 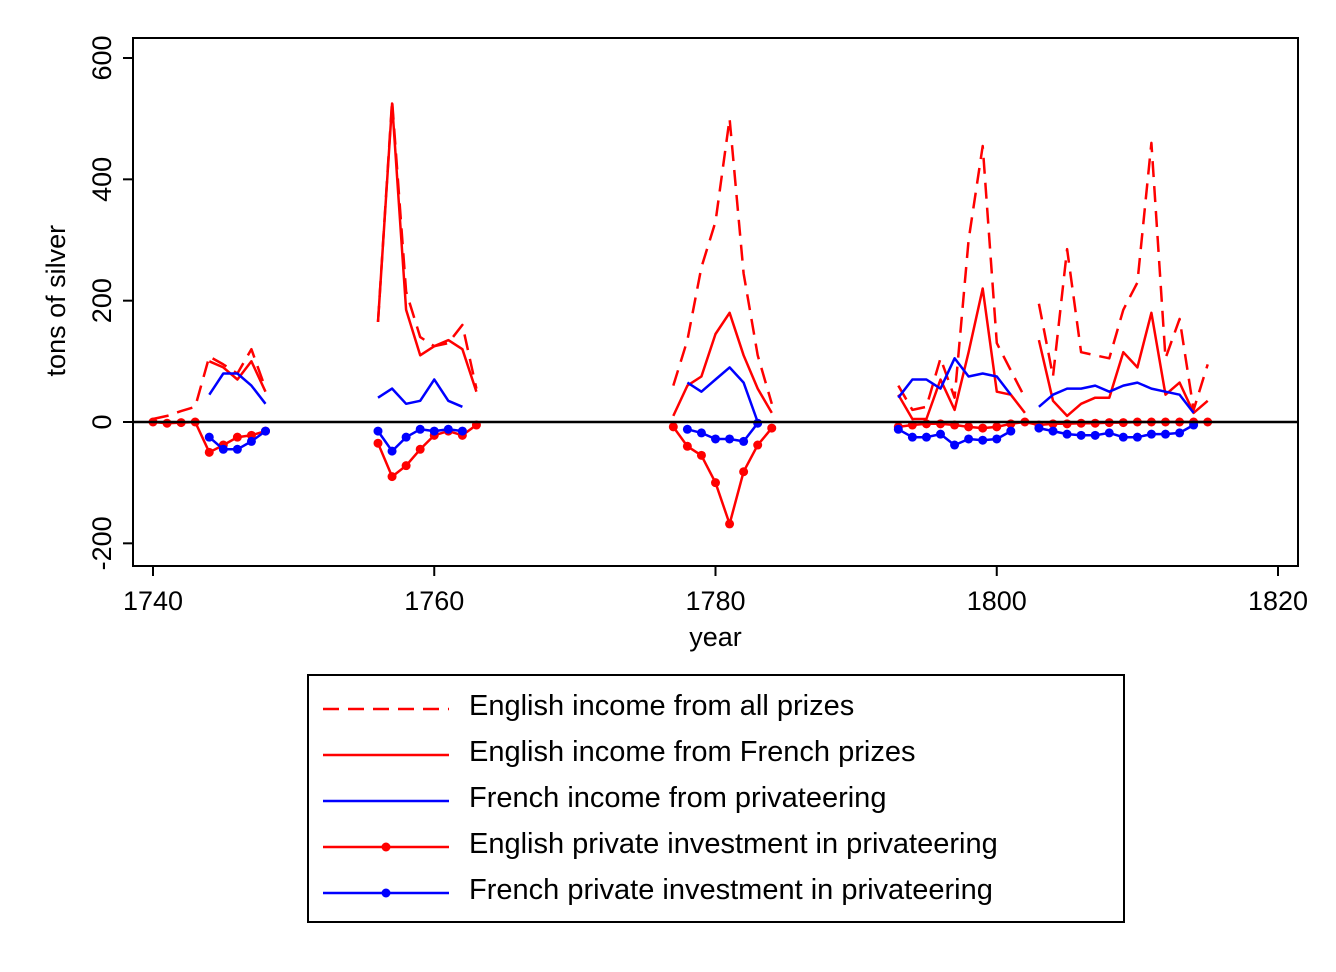 I want to click on y-tick-label: 200, so click(x=102, y=300).